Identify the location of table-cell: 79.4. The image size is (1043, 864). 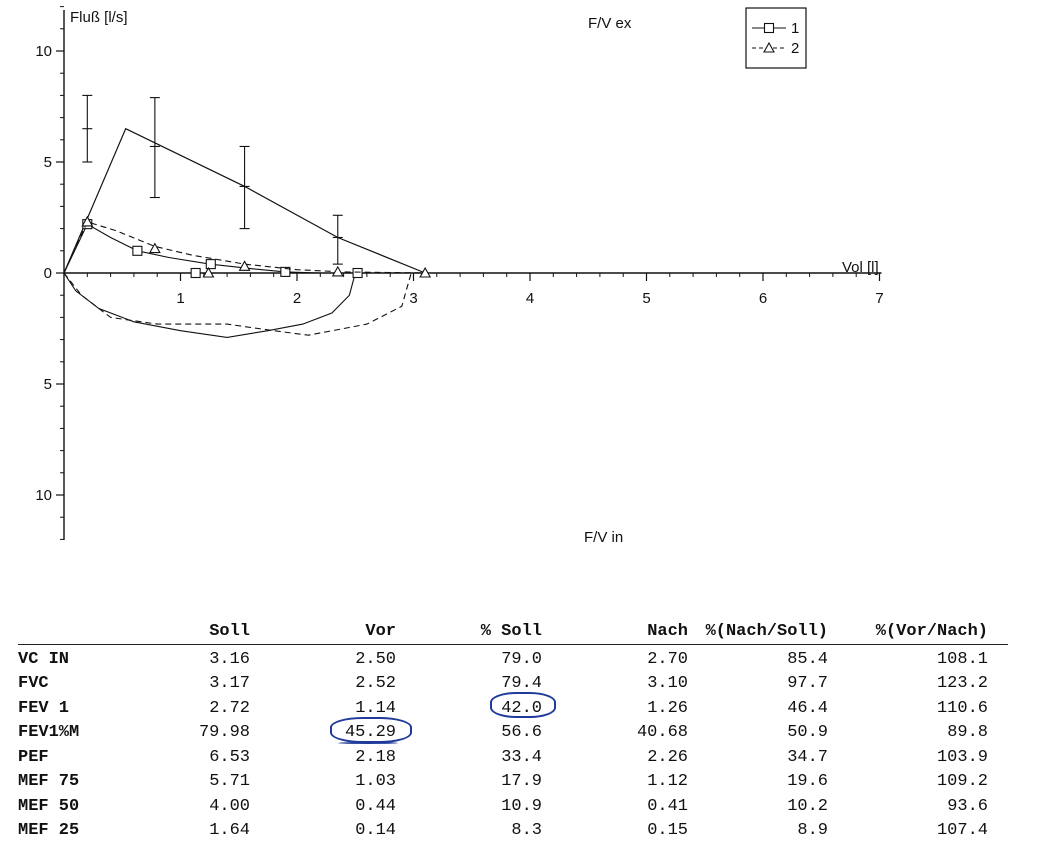
(521, 684).